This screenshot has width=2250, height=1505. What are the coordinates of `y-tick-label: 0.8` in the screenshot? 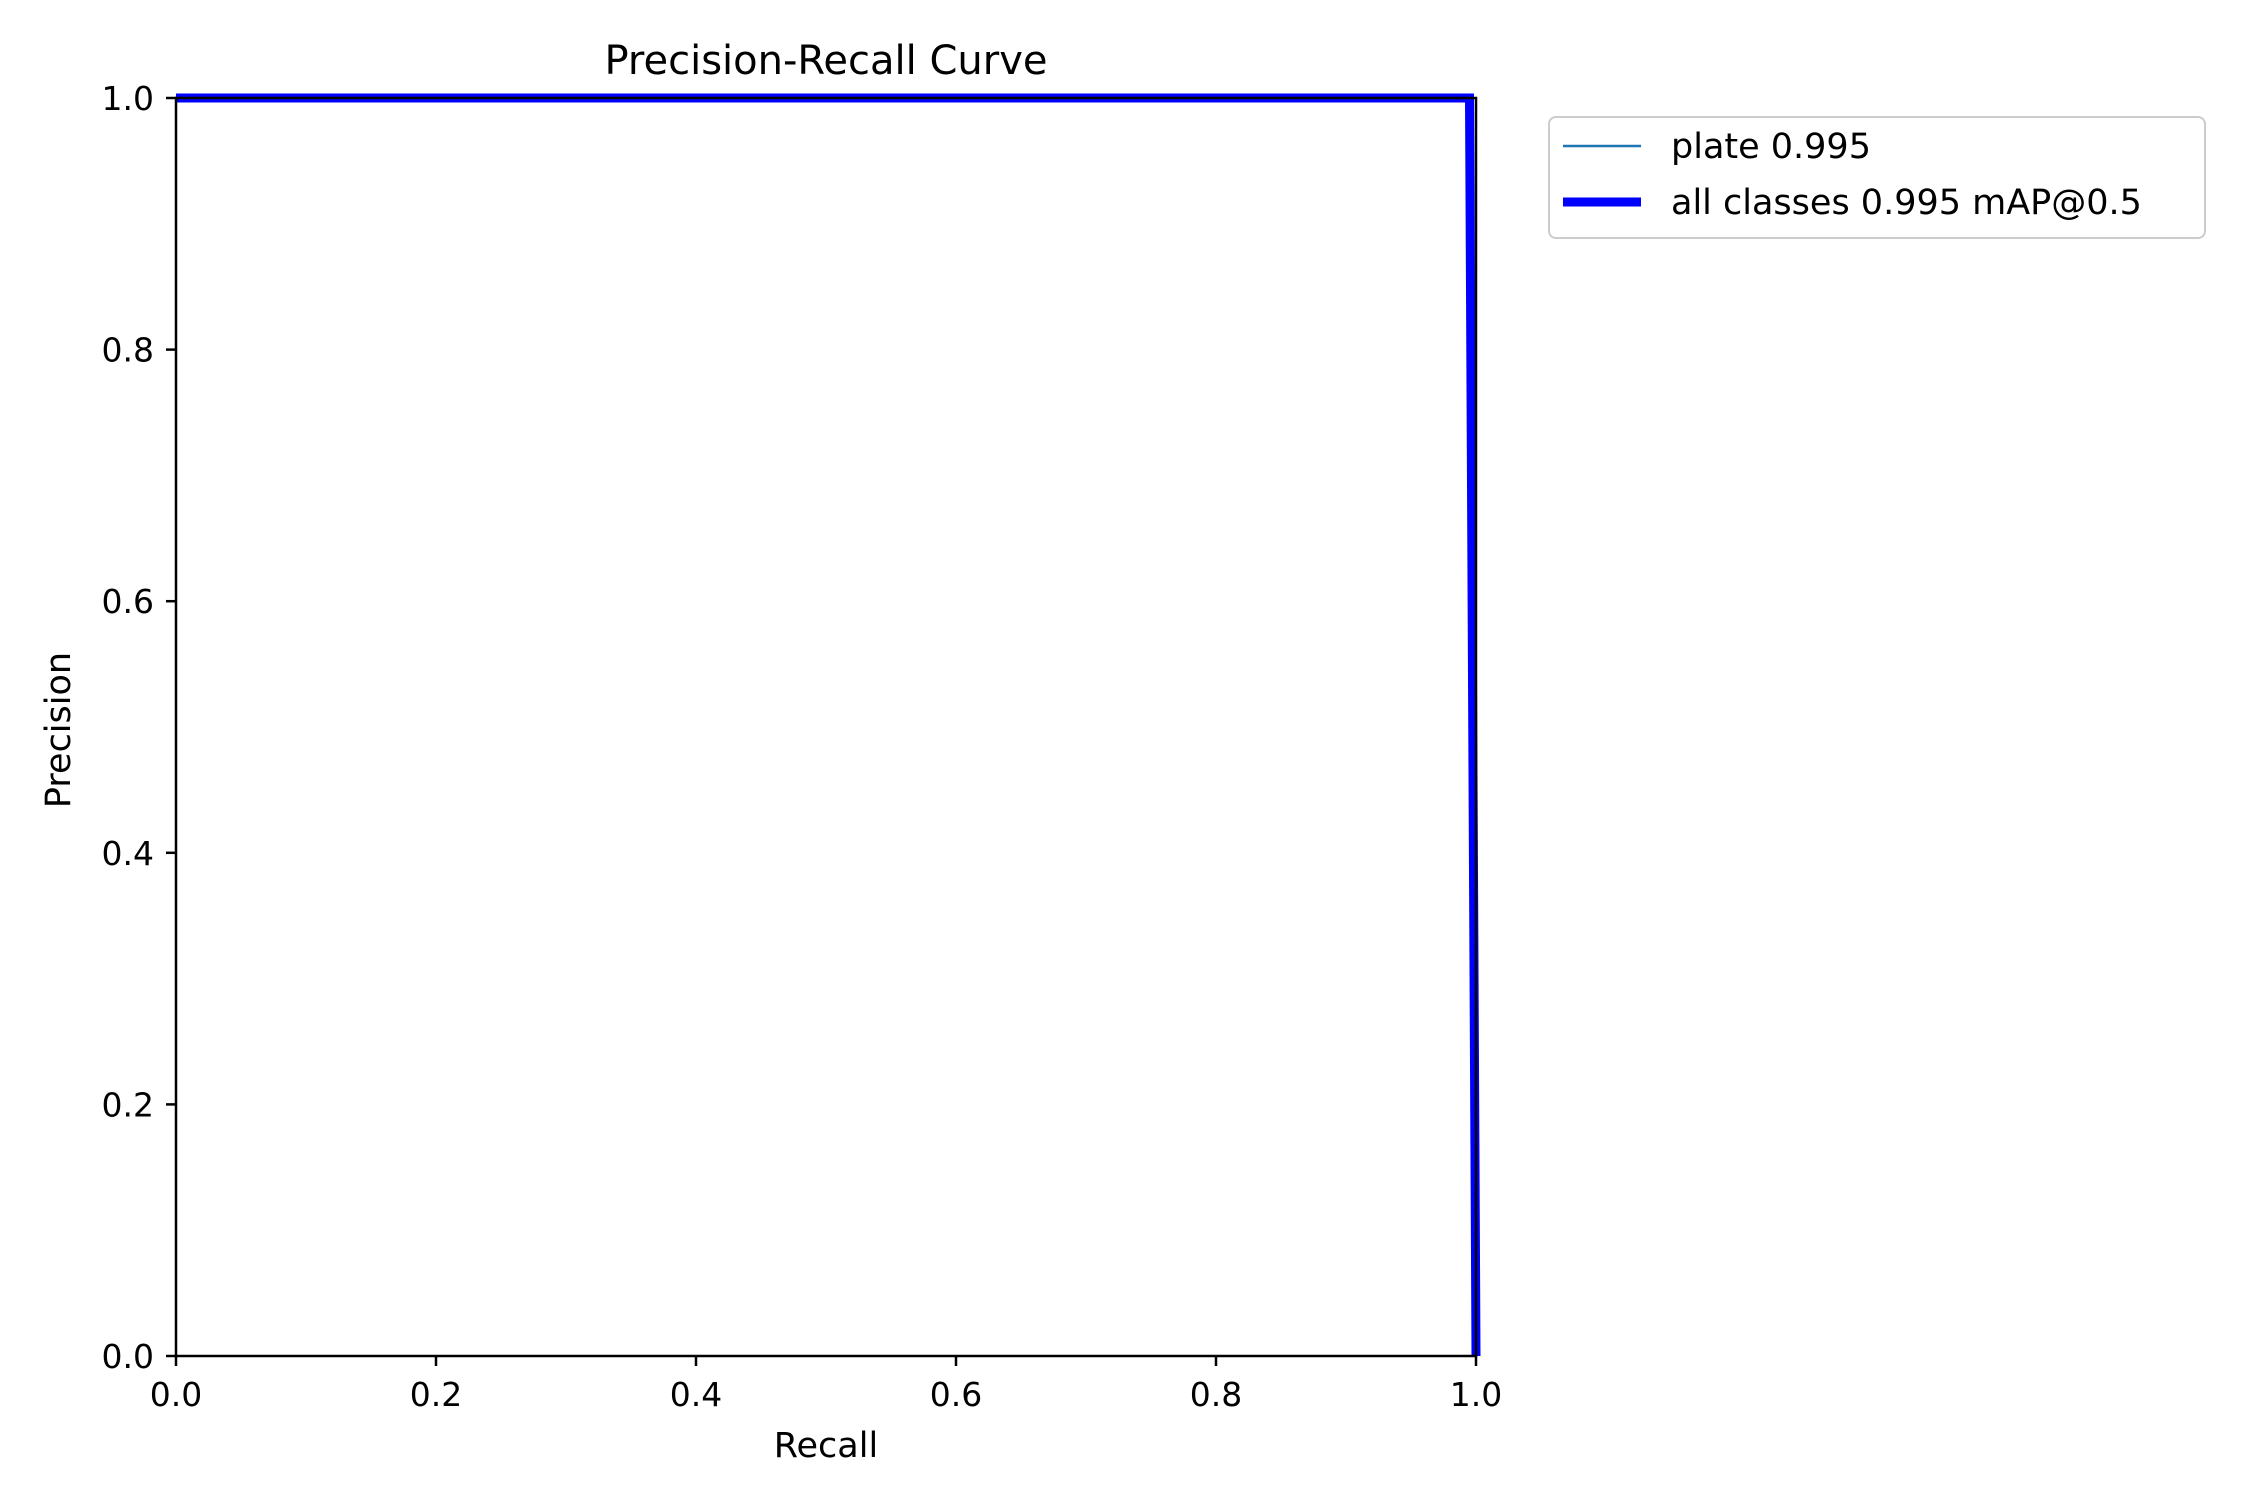 It's located at (128, 350).